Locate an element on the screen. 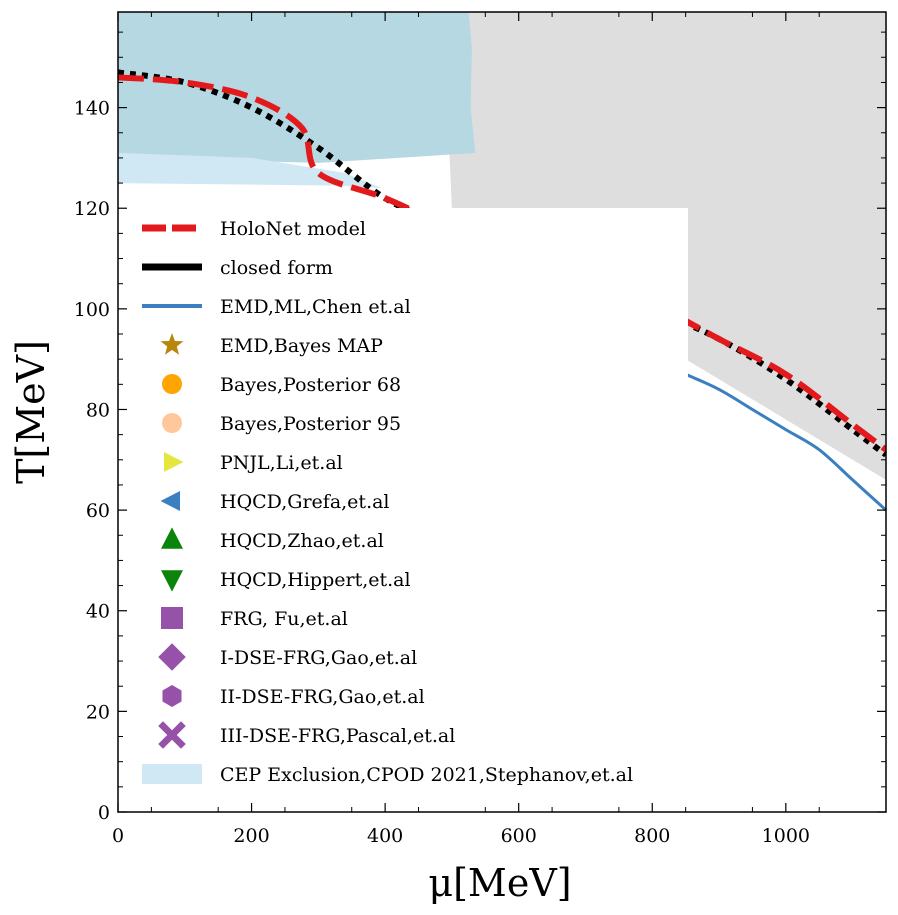  legend-entry-closed-form: closed form is located at coordinates (237, 268).